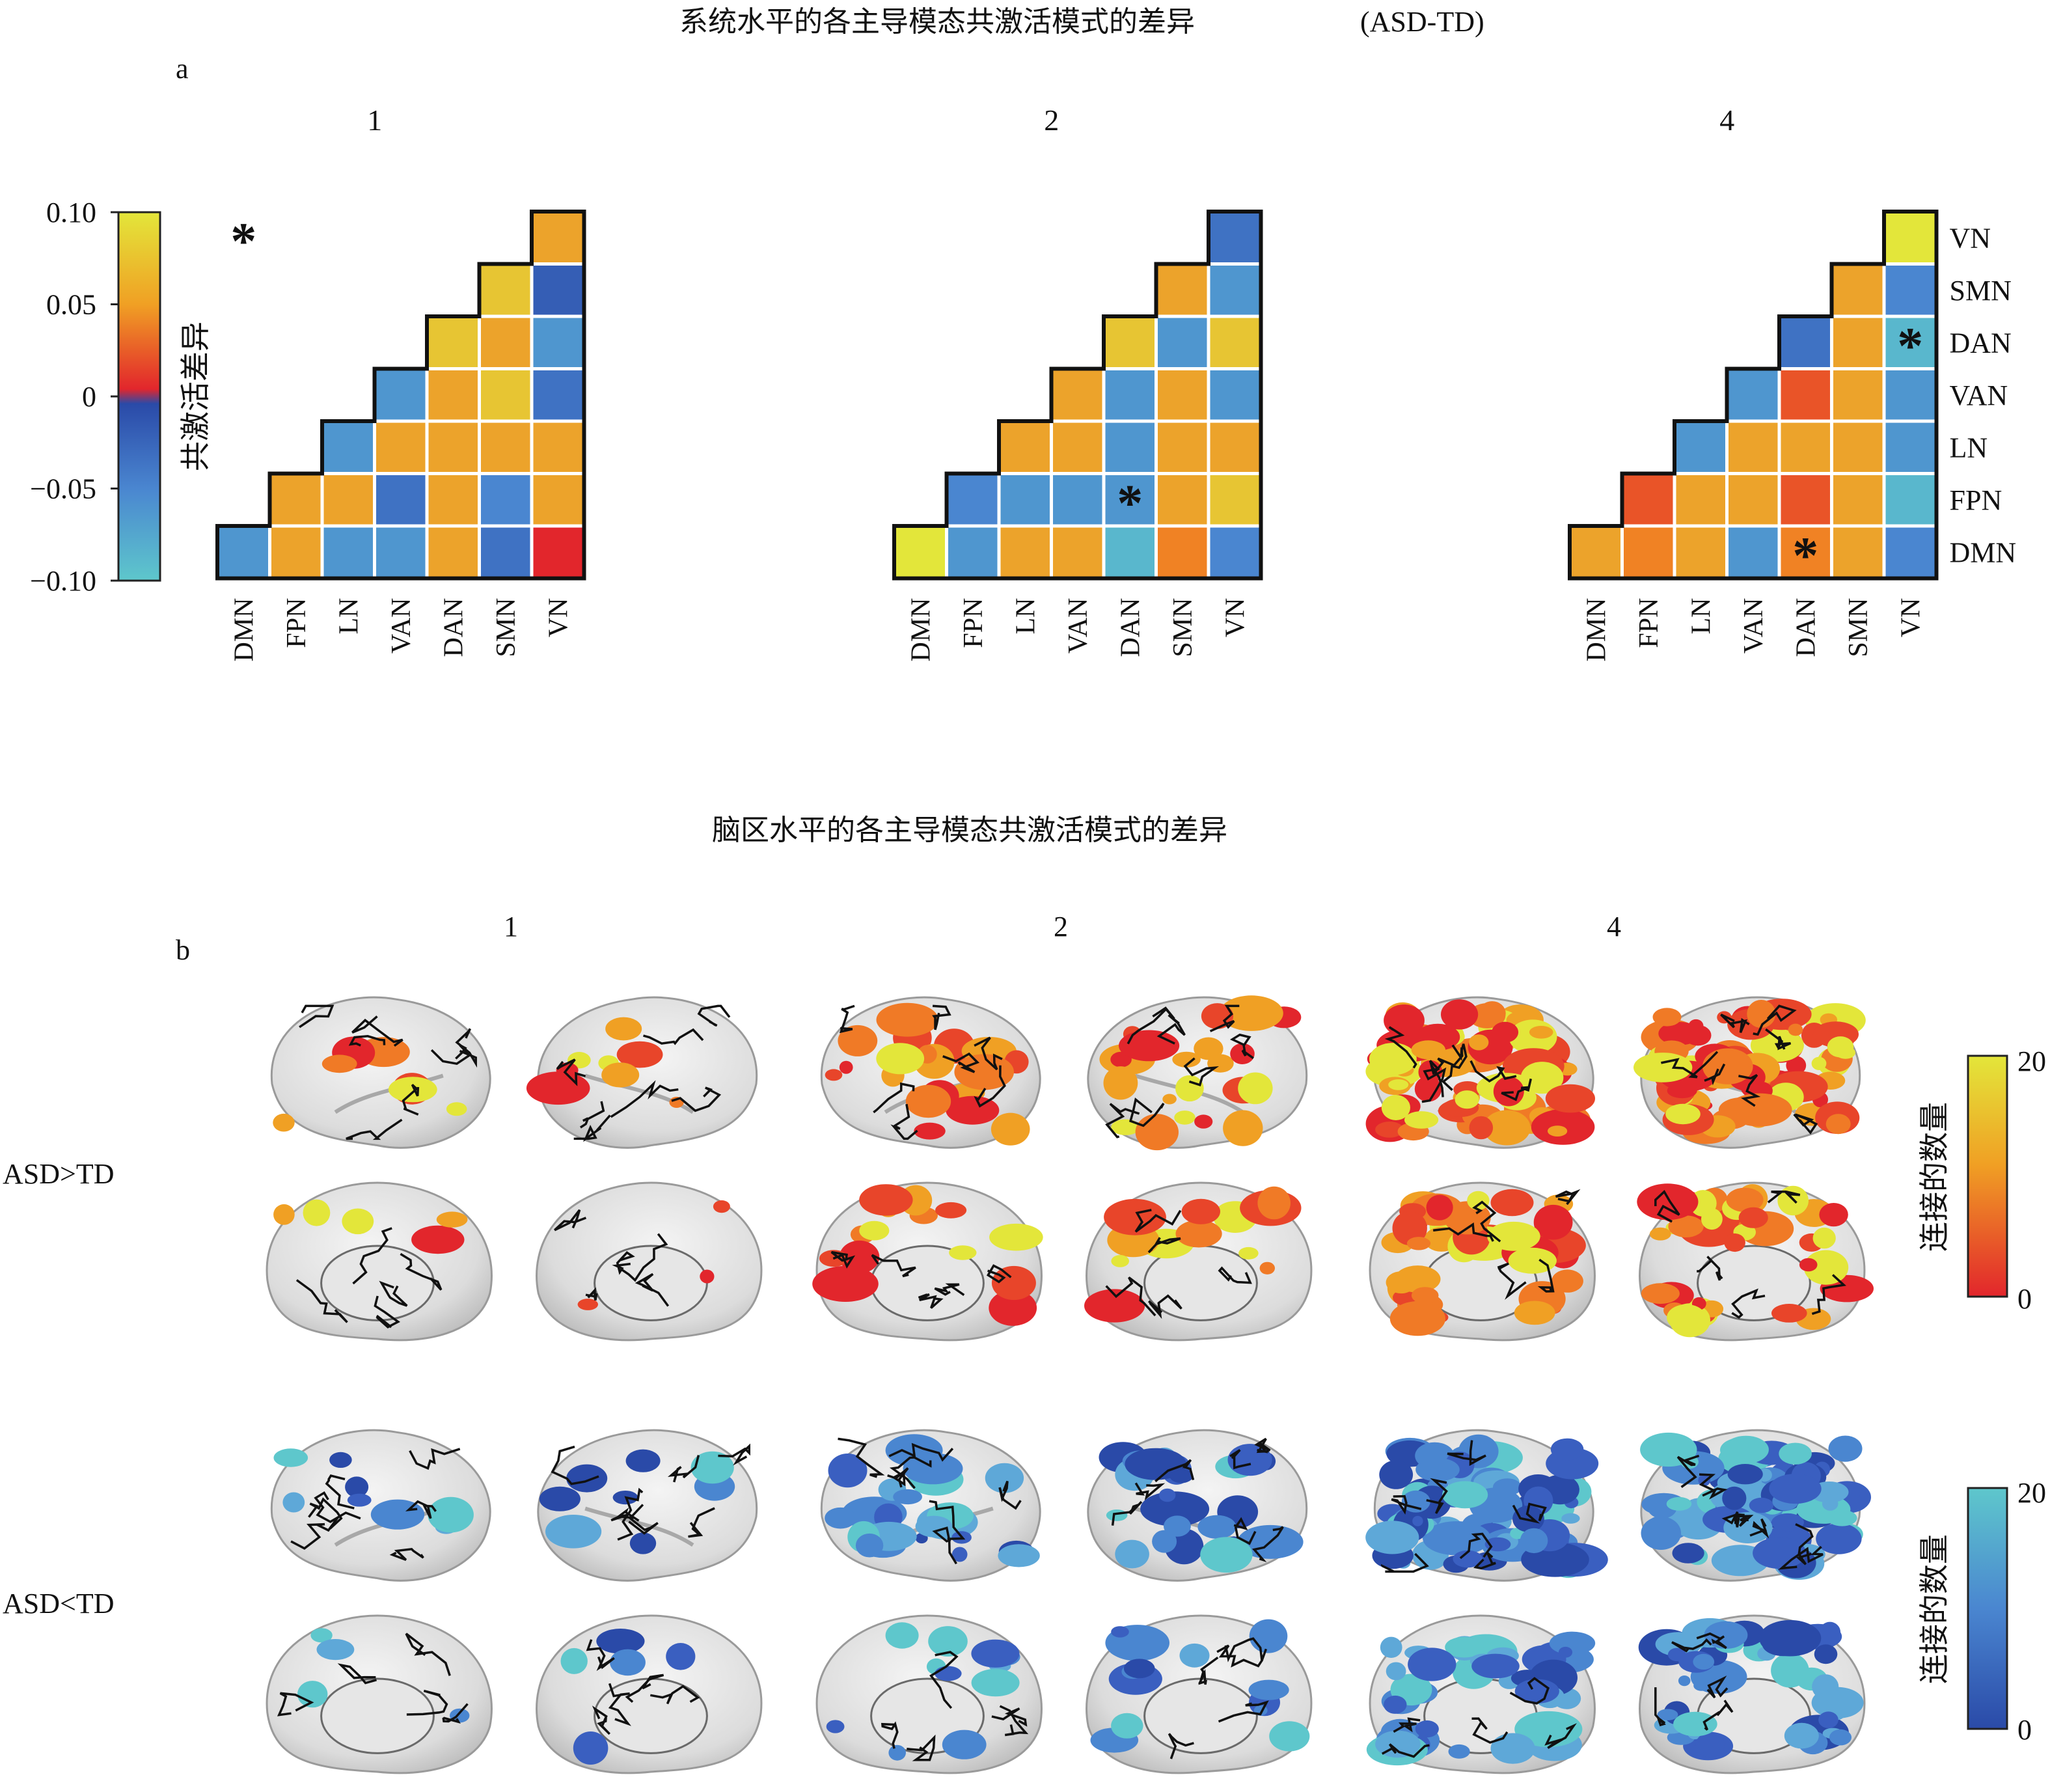 The height and width of the screenshot is (1792, 2050). Describe the element at coordinates (375, 120) in the screenshot. I see `heatmap-title: 1` at that location.